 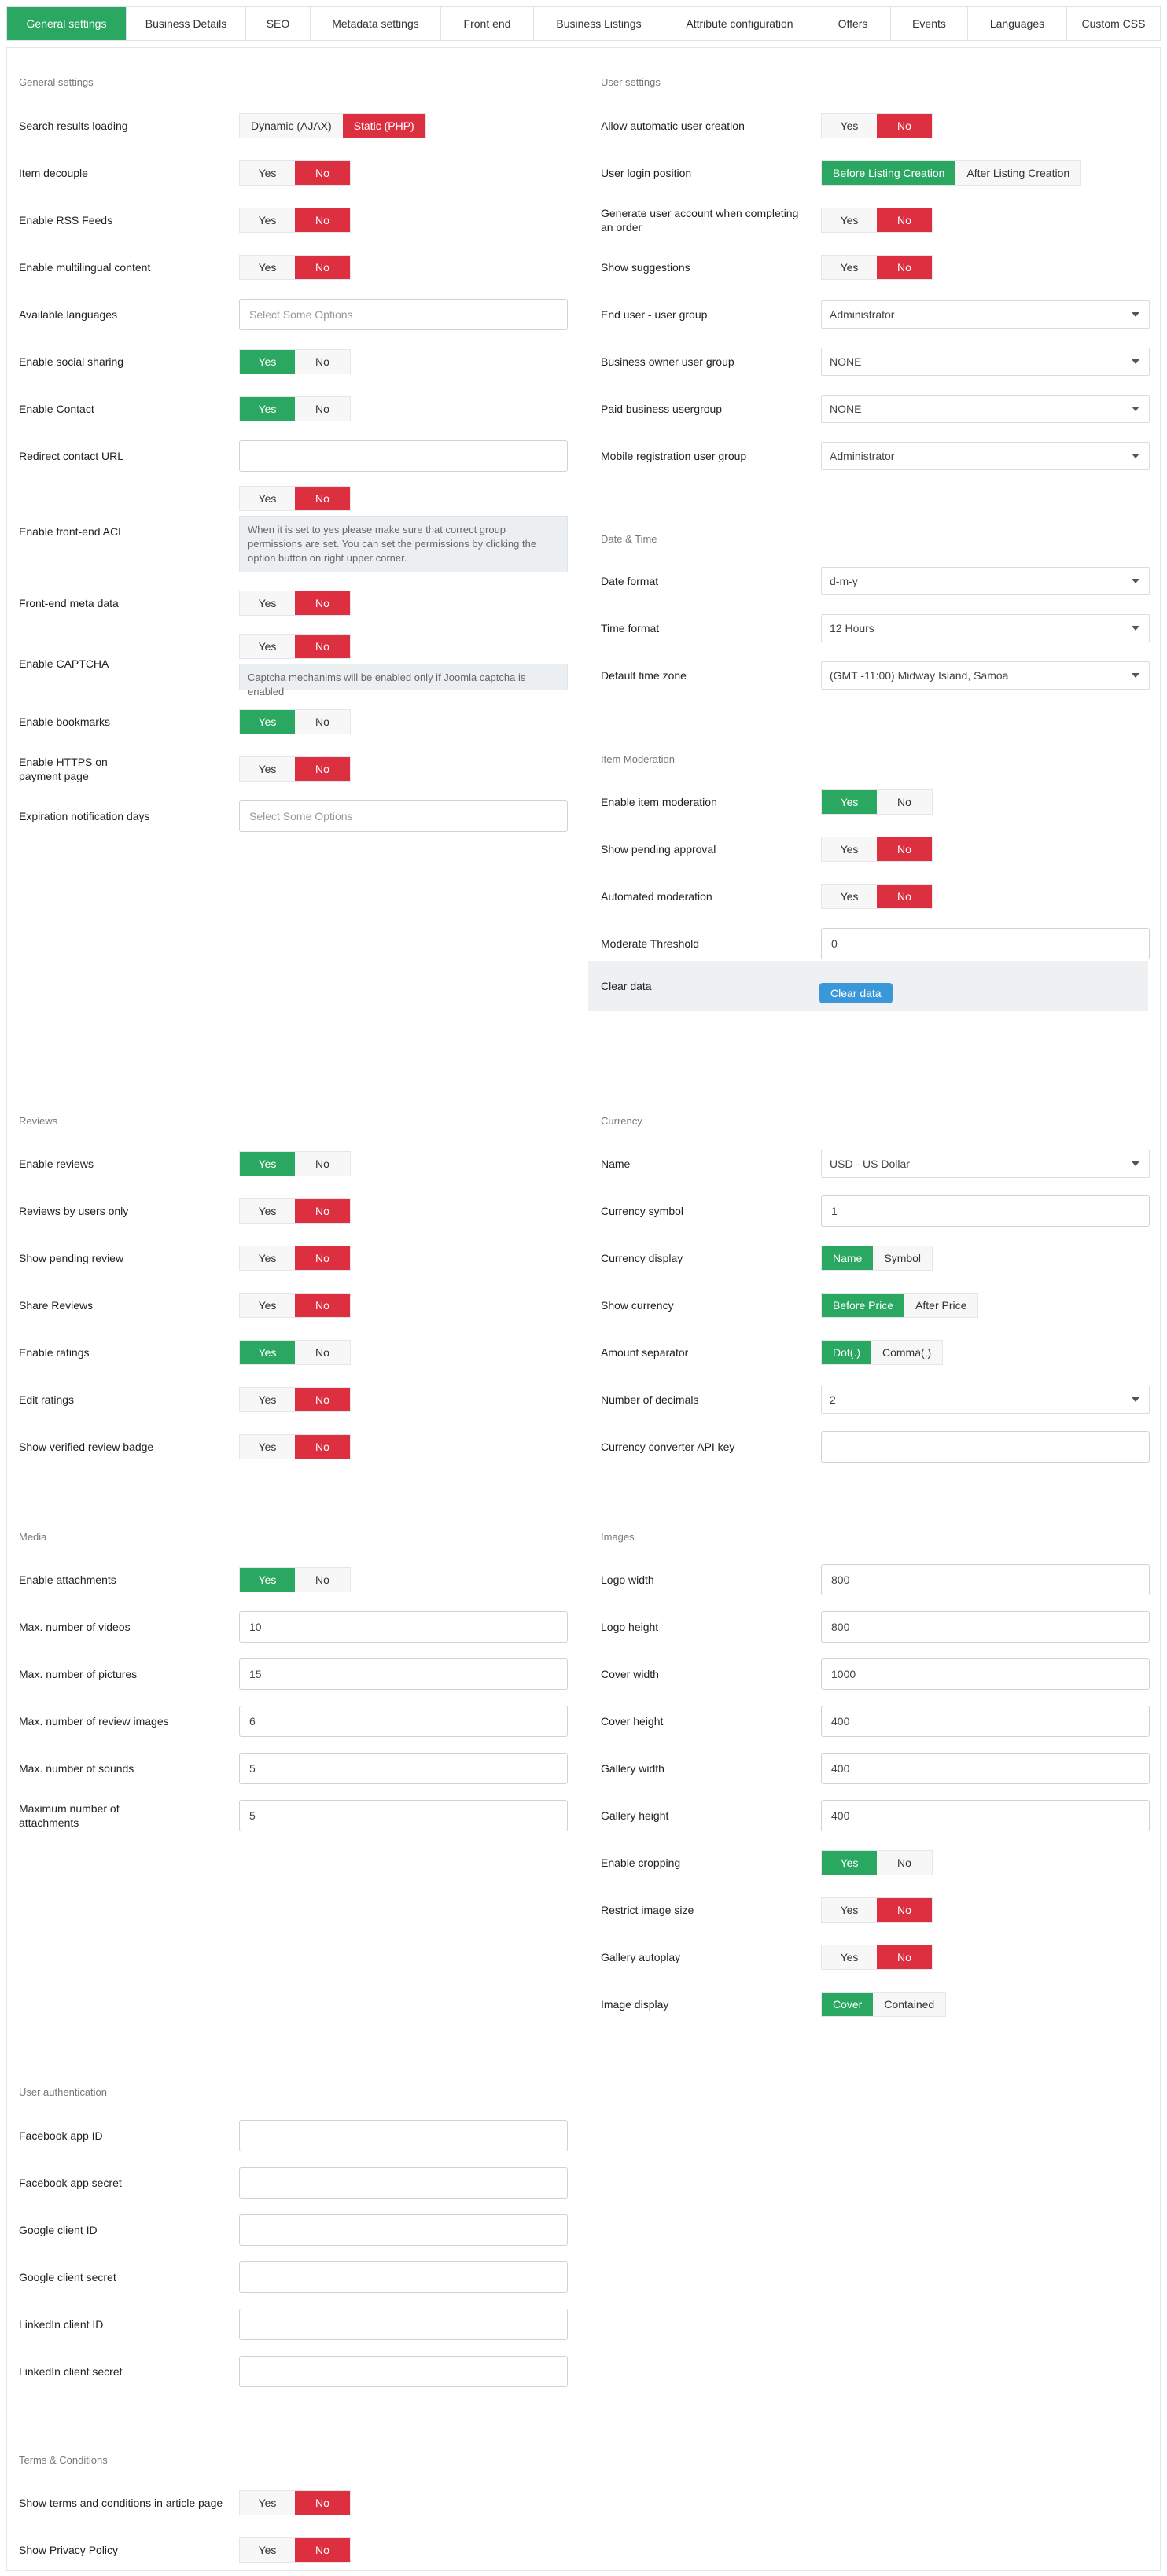 I want to click on google-secret-input, so click(x=403, y=2277).